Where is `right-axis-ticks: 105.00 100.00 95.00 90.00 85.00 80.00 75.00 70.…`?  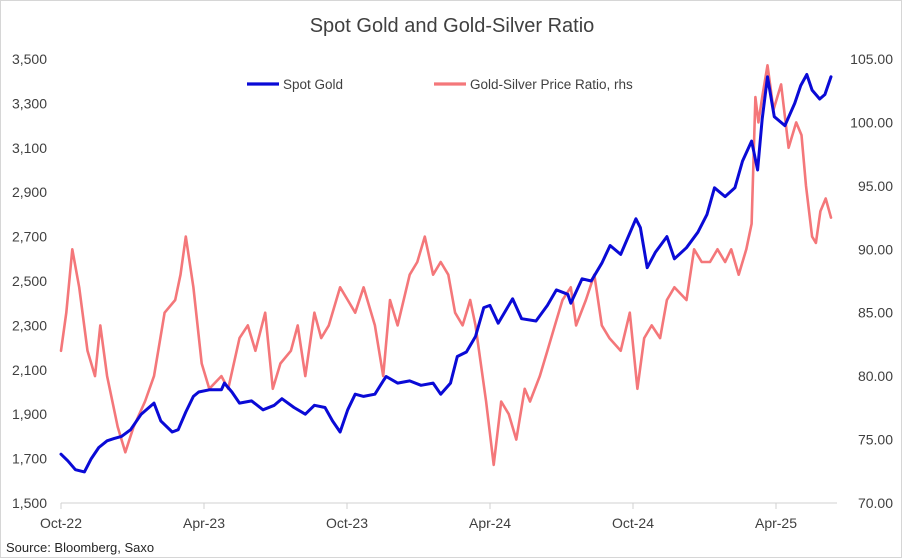 right-axis-ticks: 105.00 100.00 95.00 90.00 85.00 80.00 75.00 70.… is located at coordinates (871, 281).